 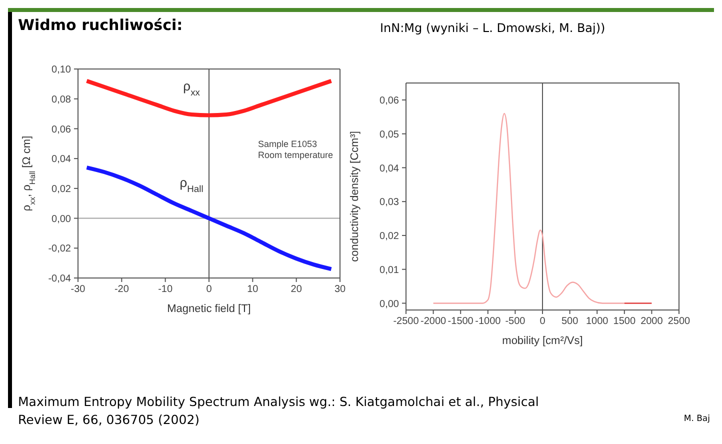 What do you see at coordinates (62, 70) in the screenshot?
I see `y-tick-label: 0,10` at bounding box center [62, 70].